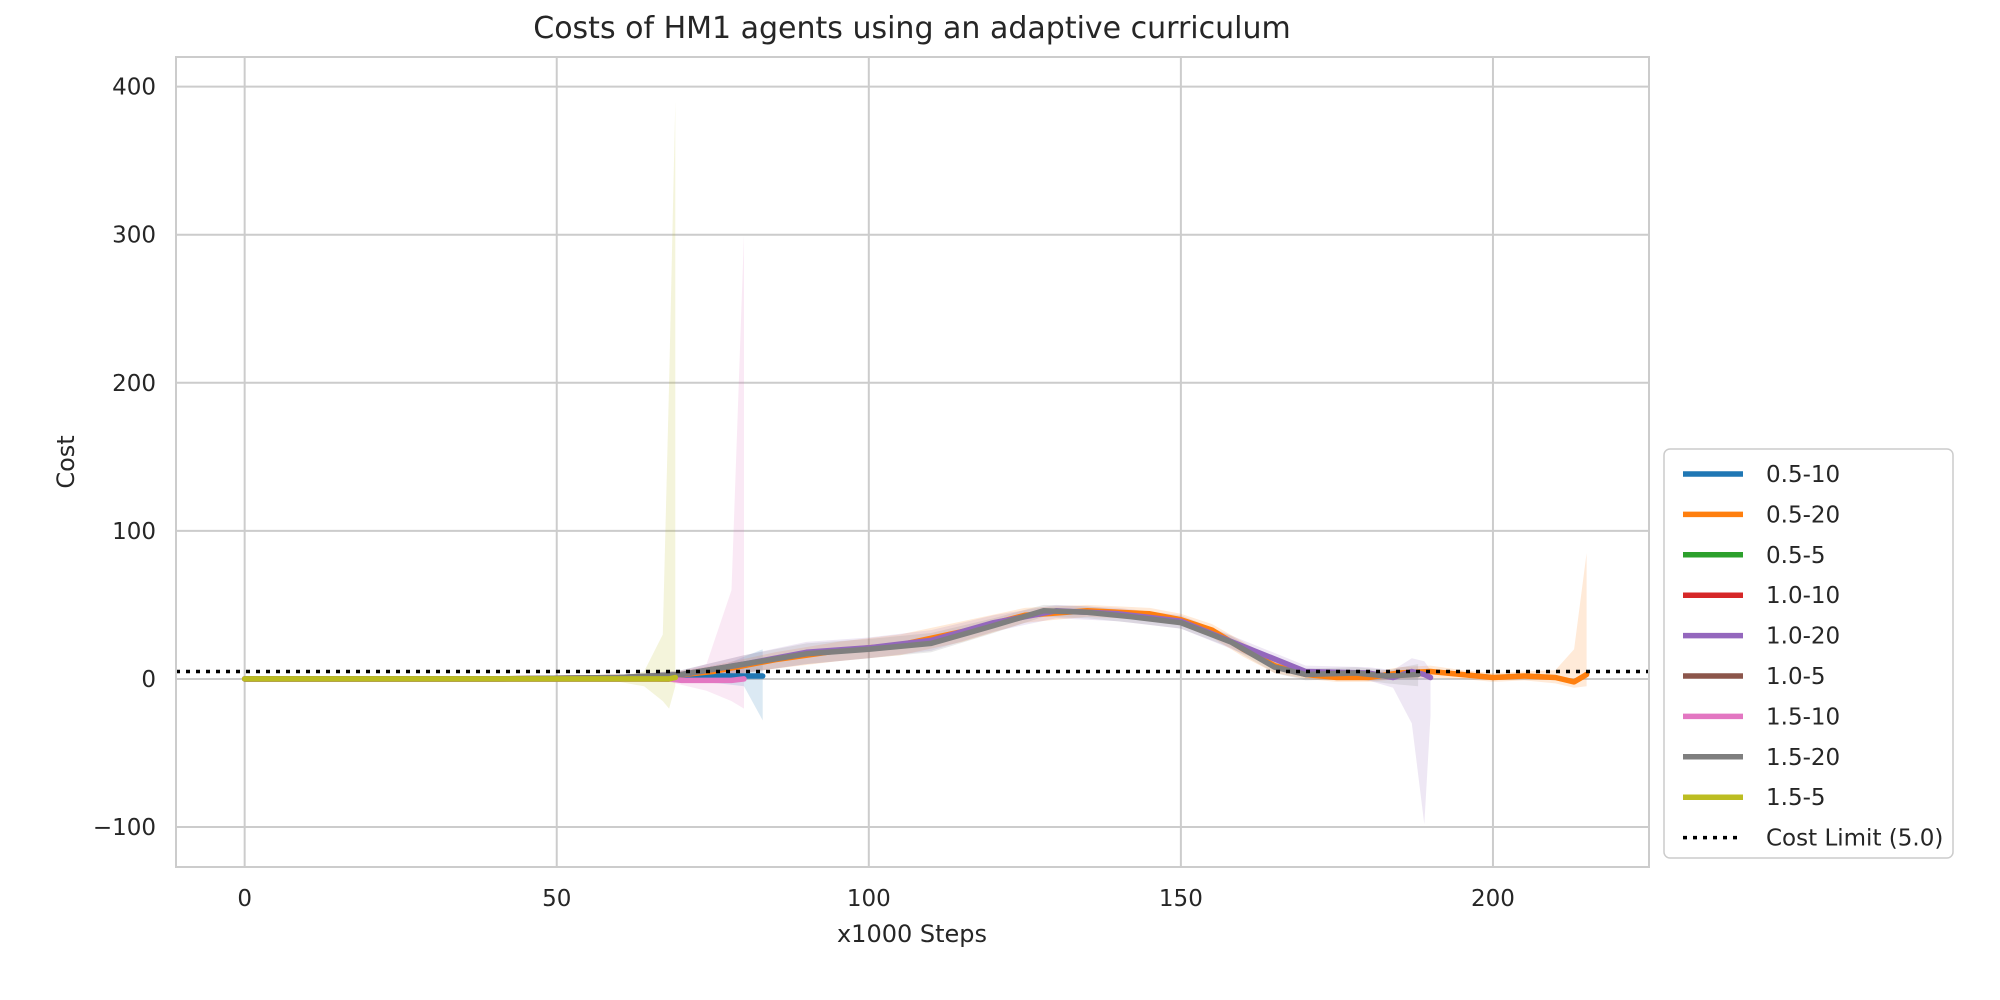 The width and height of the screenshot is (2000, 1000). I want to click on y-tick-label: 300, so click(134, 236).